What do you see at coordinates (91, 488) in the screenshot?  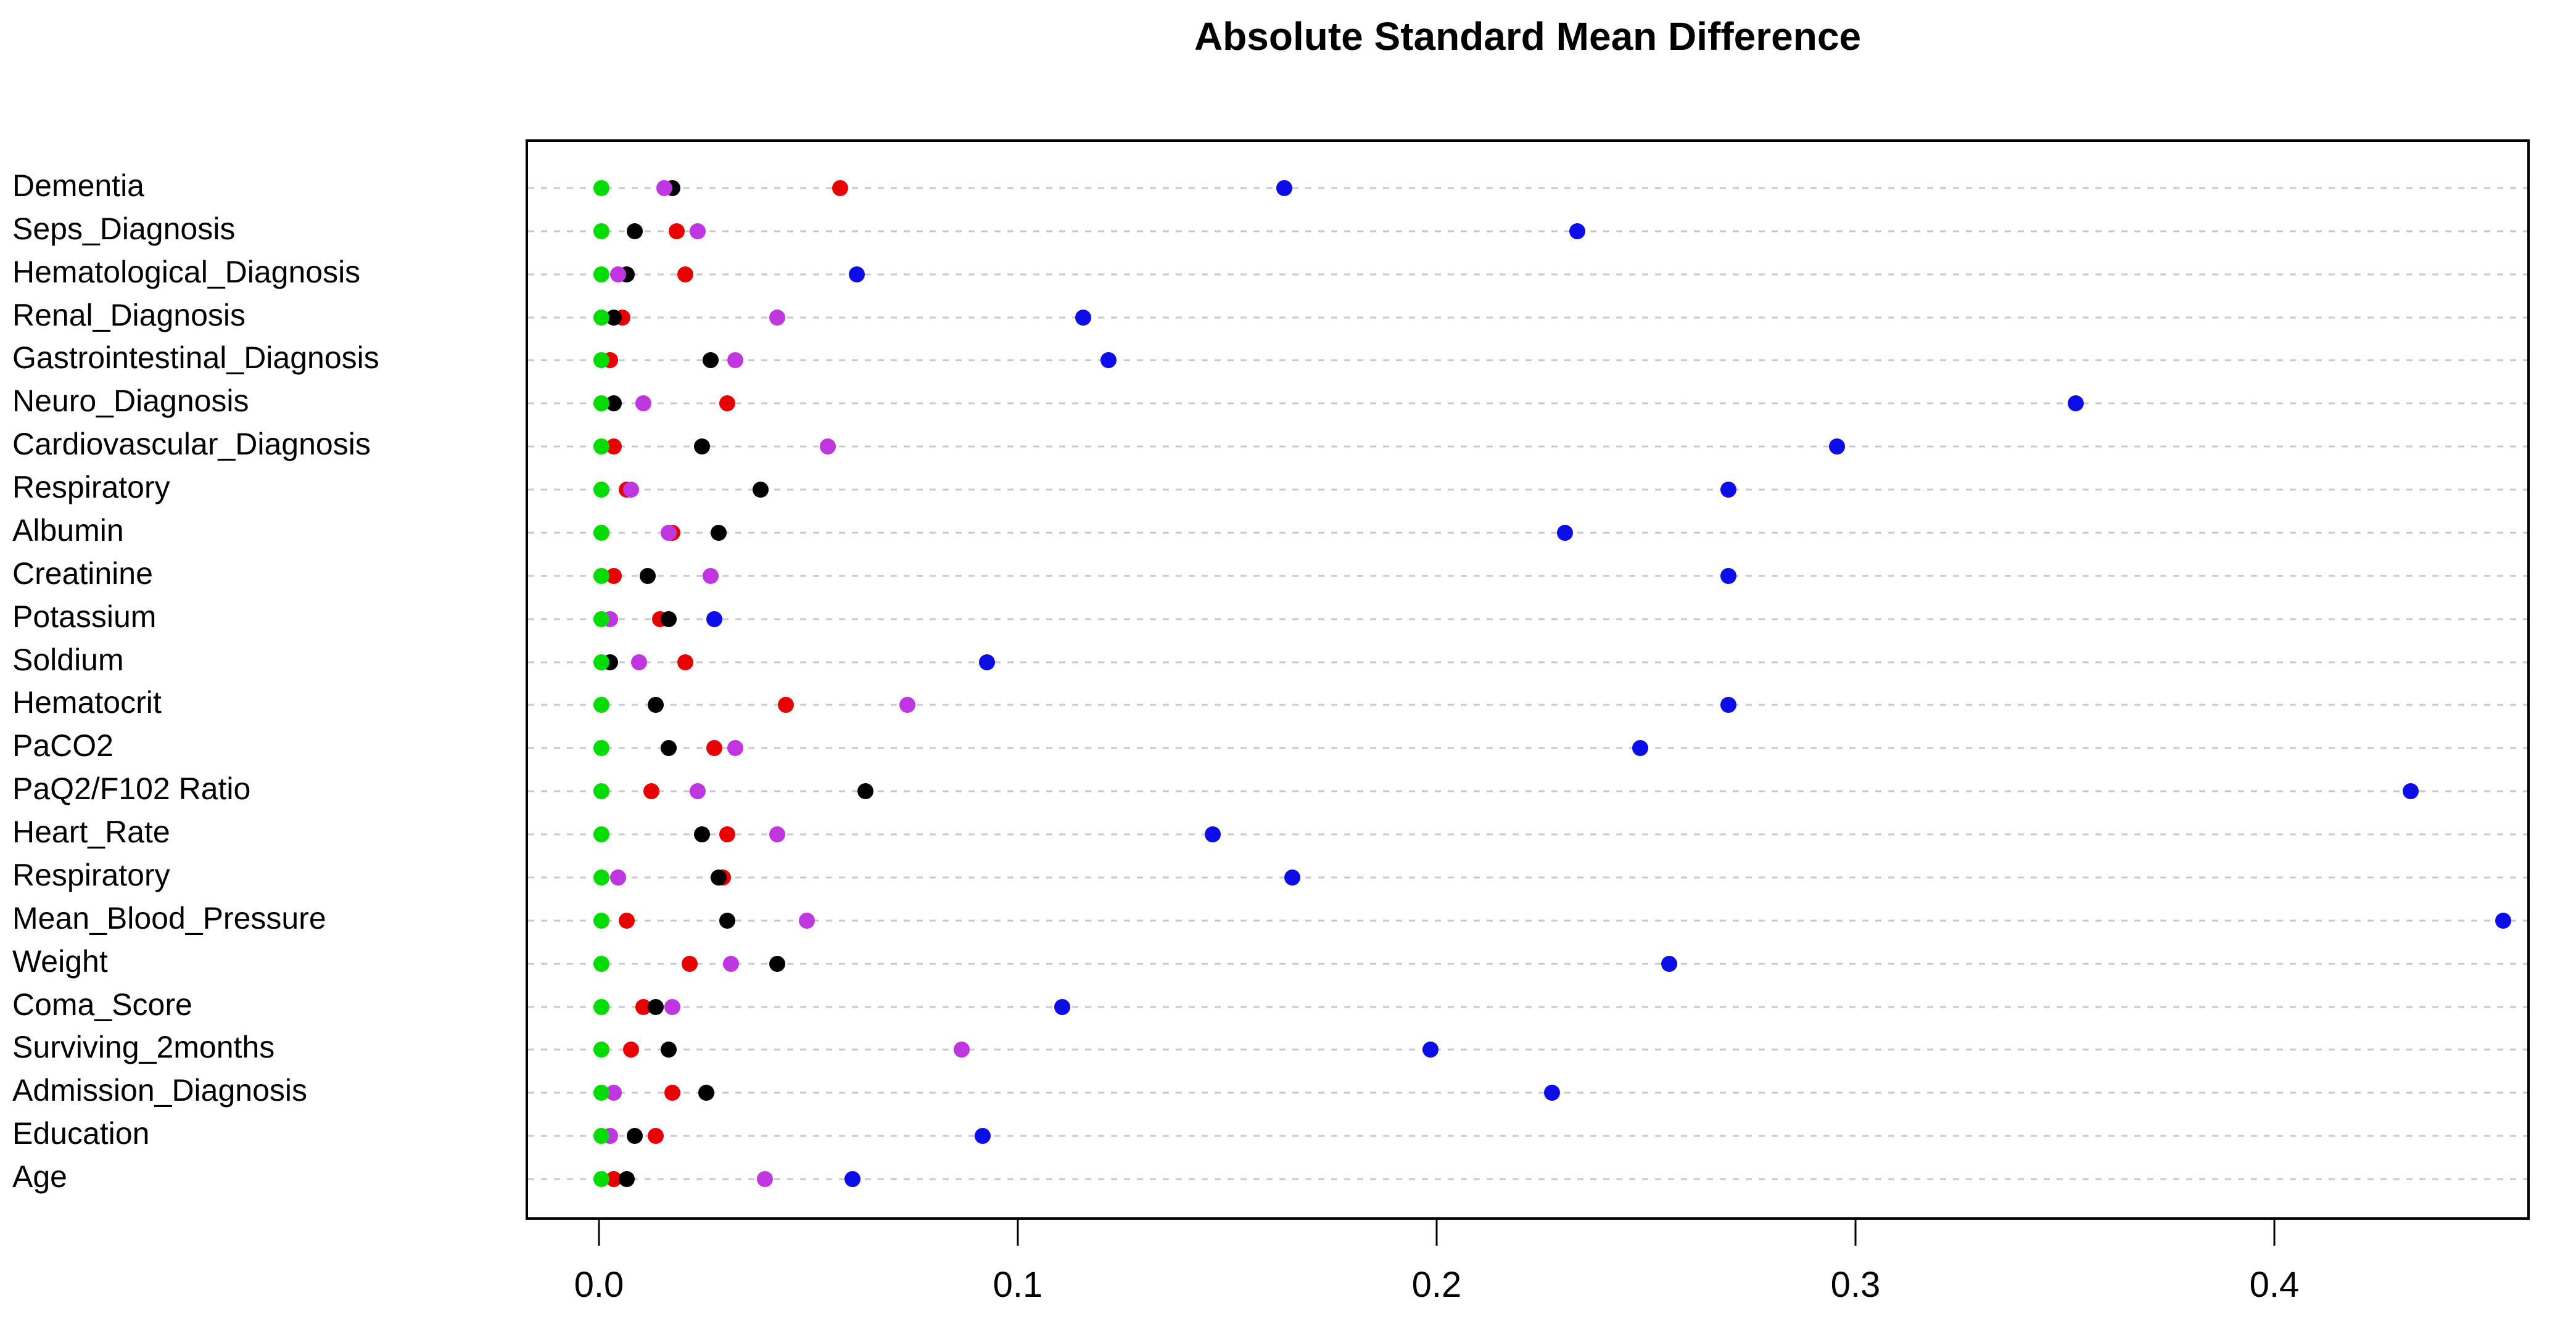 I see `category-label: Respiratory` at bounding box center [91, 488].